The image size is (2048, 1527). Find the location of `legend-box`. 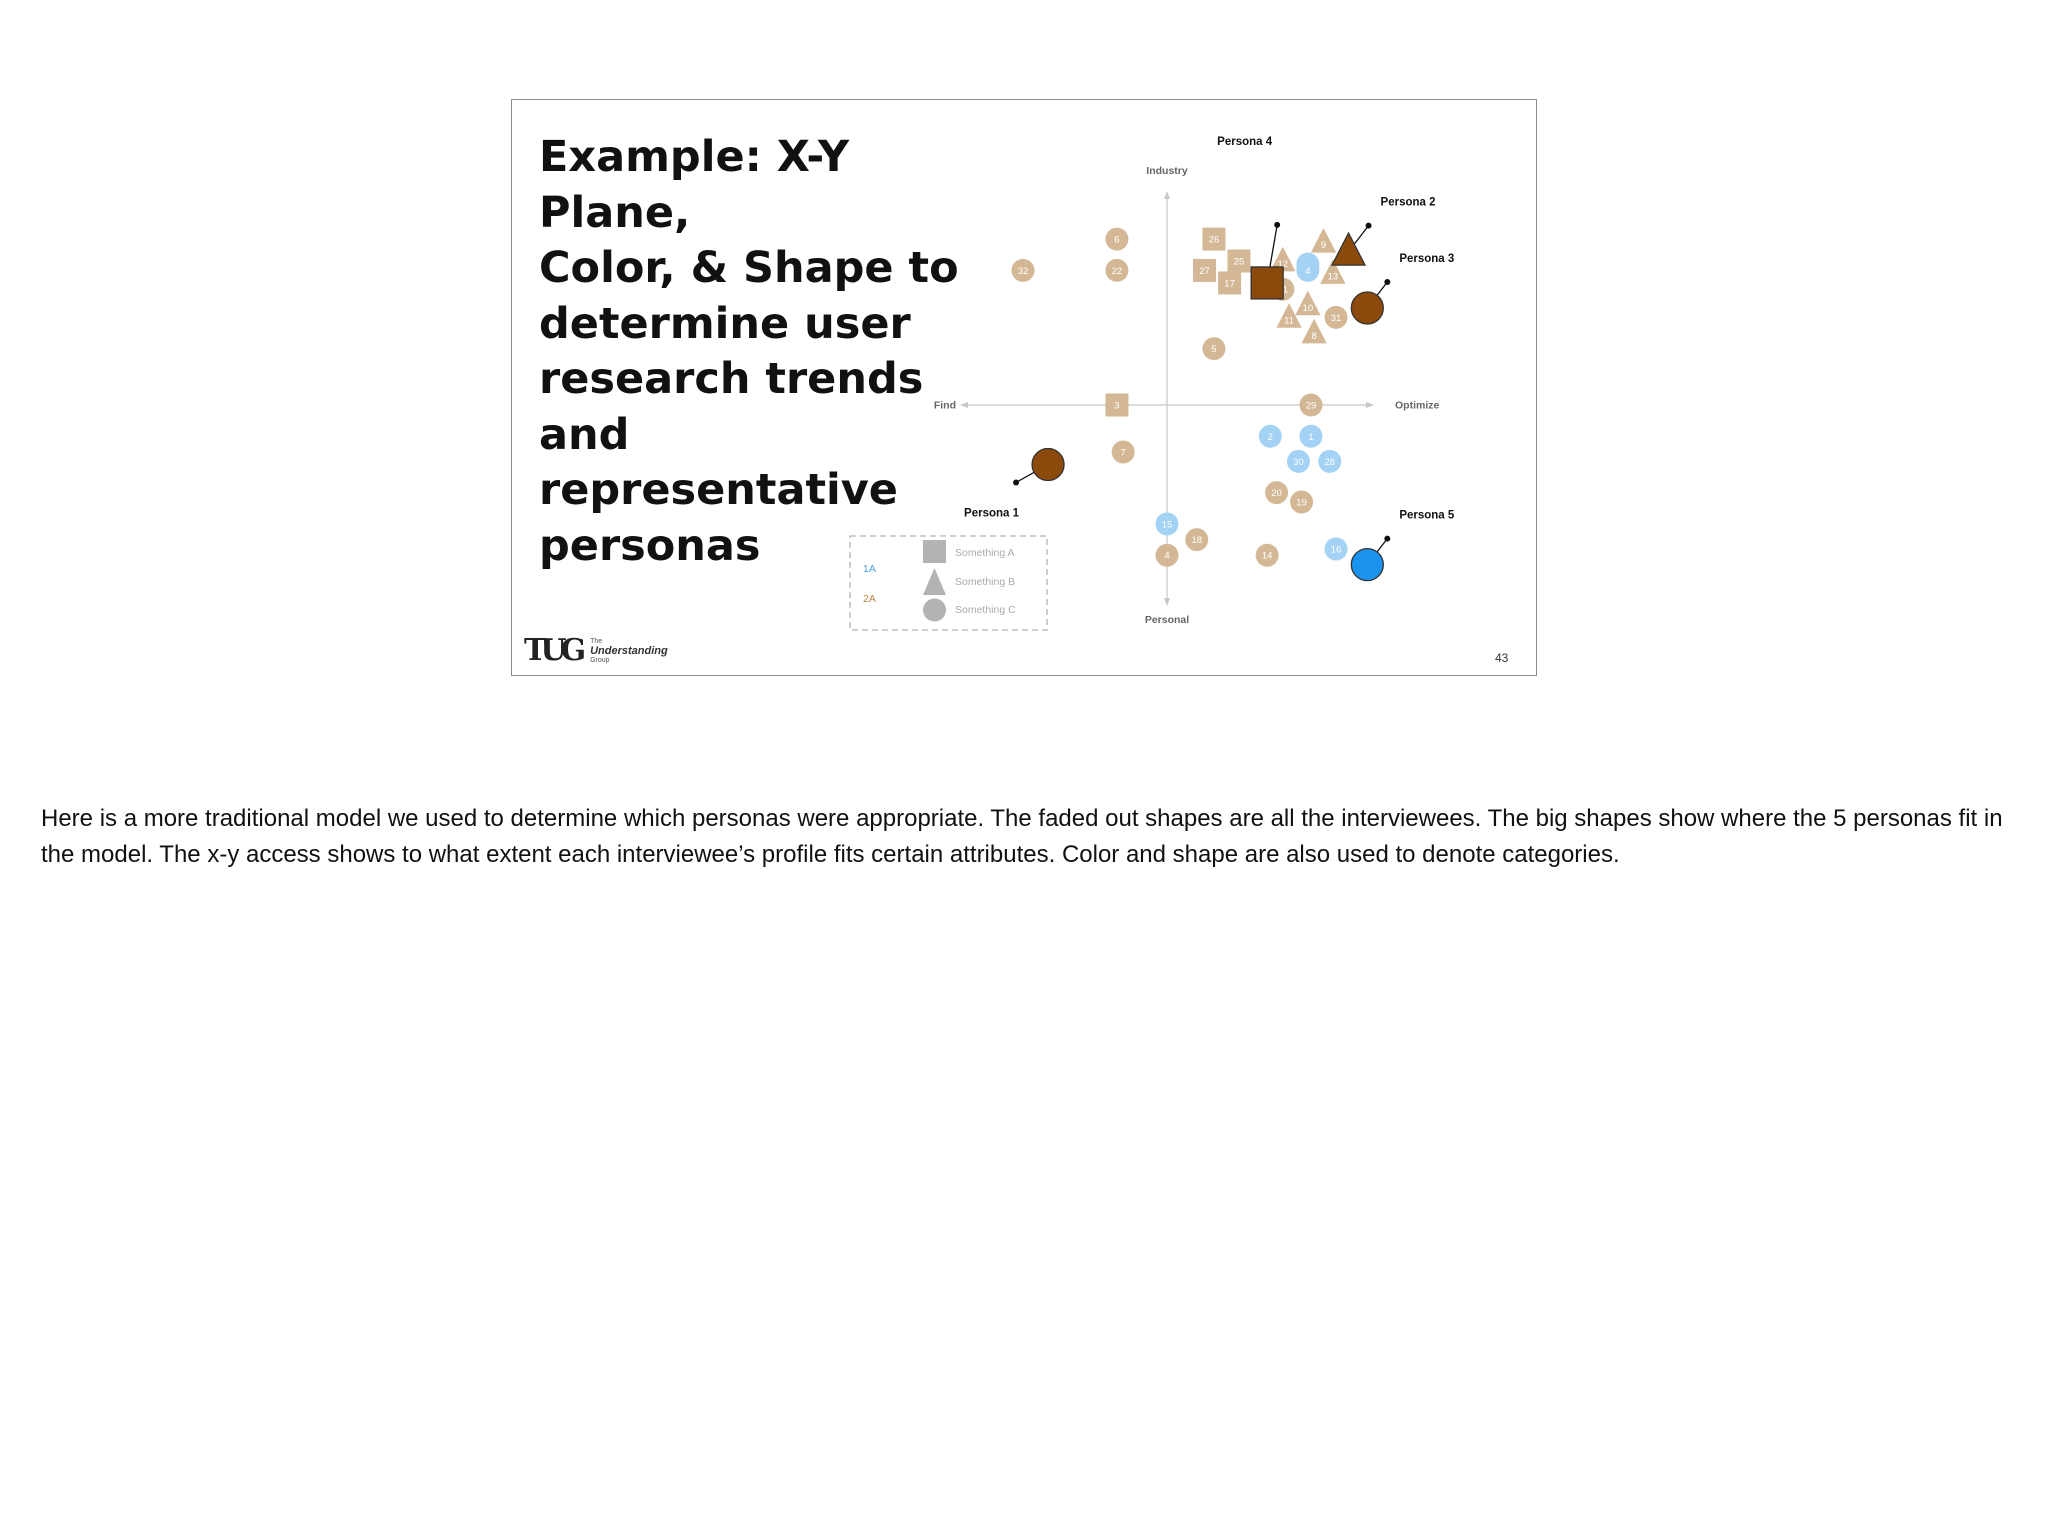

legend-box is located at coordinates (948, 583).